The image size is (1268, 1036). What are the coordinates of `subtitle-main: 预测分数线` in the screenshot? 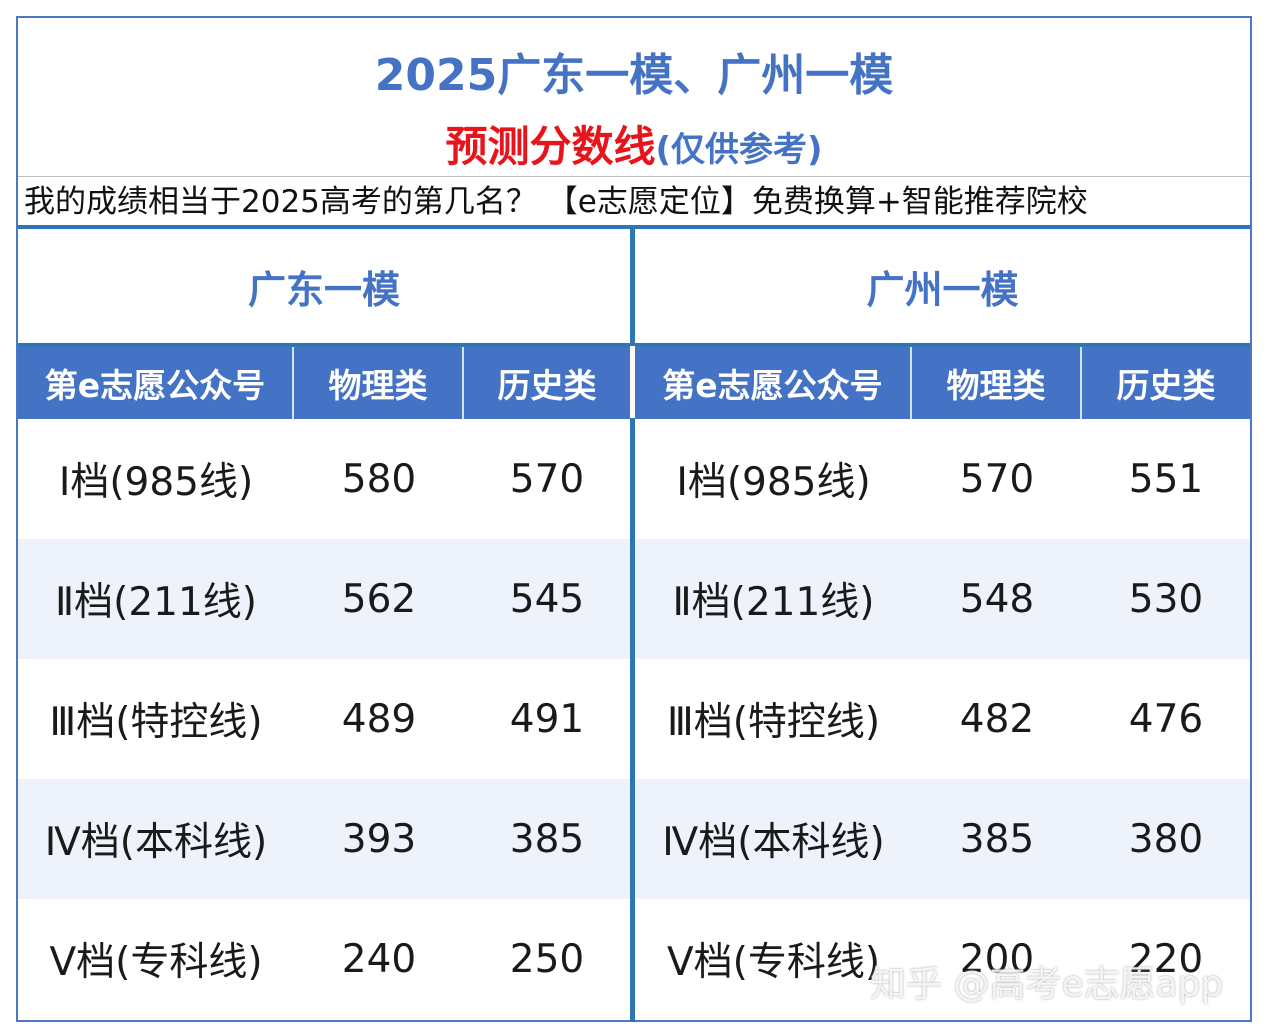 It's located at (550, 146).